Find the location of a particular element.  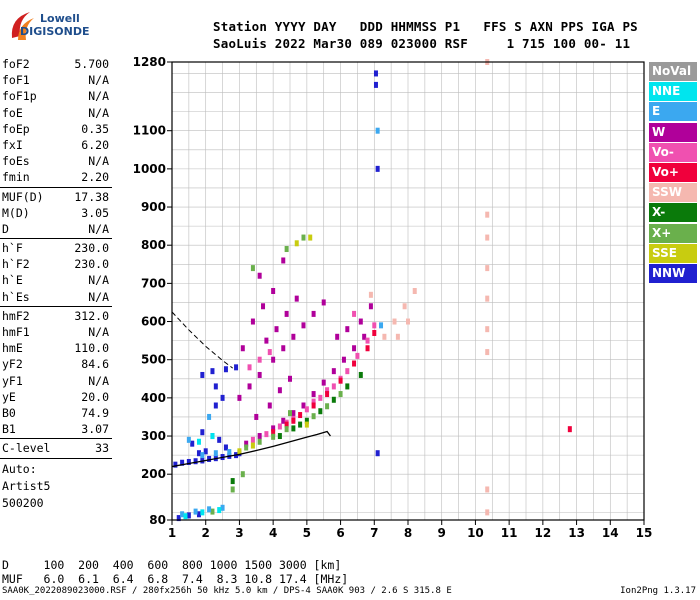

param-value: 6.20 is located at coordinates (95, 144).